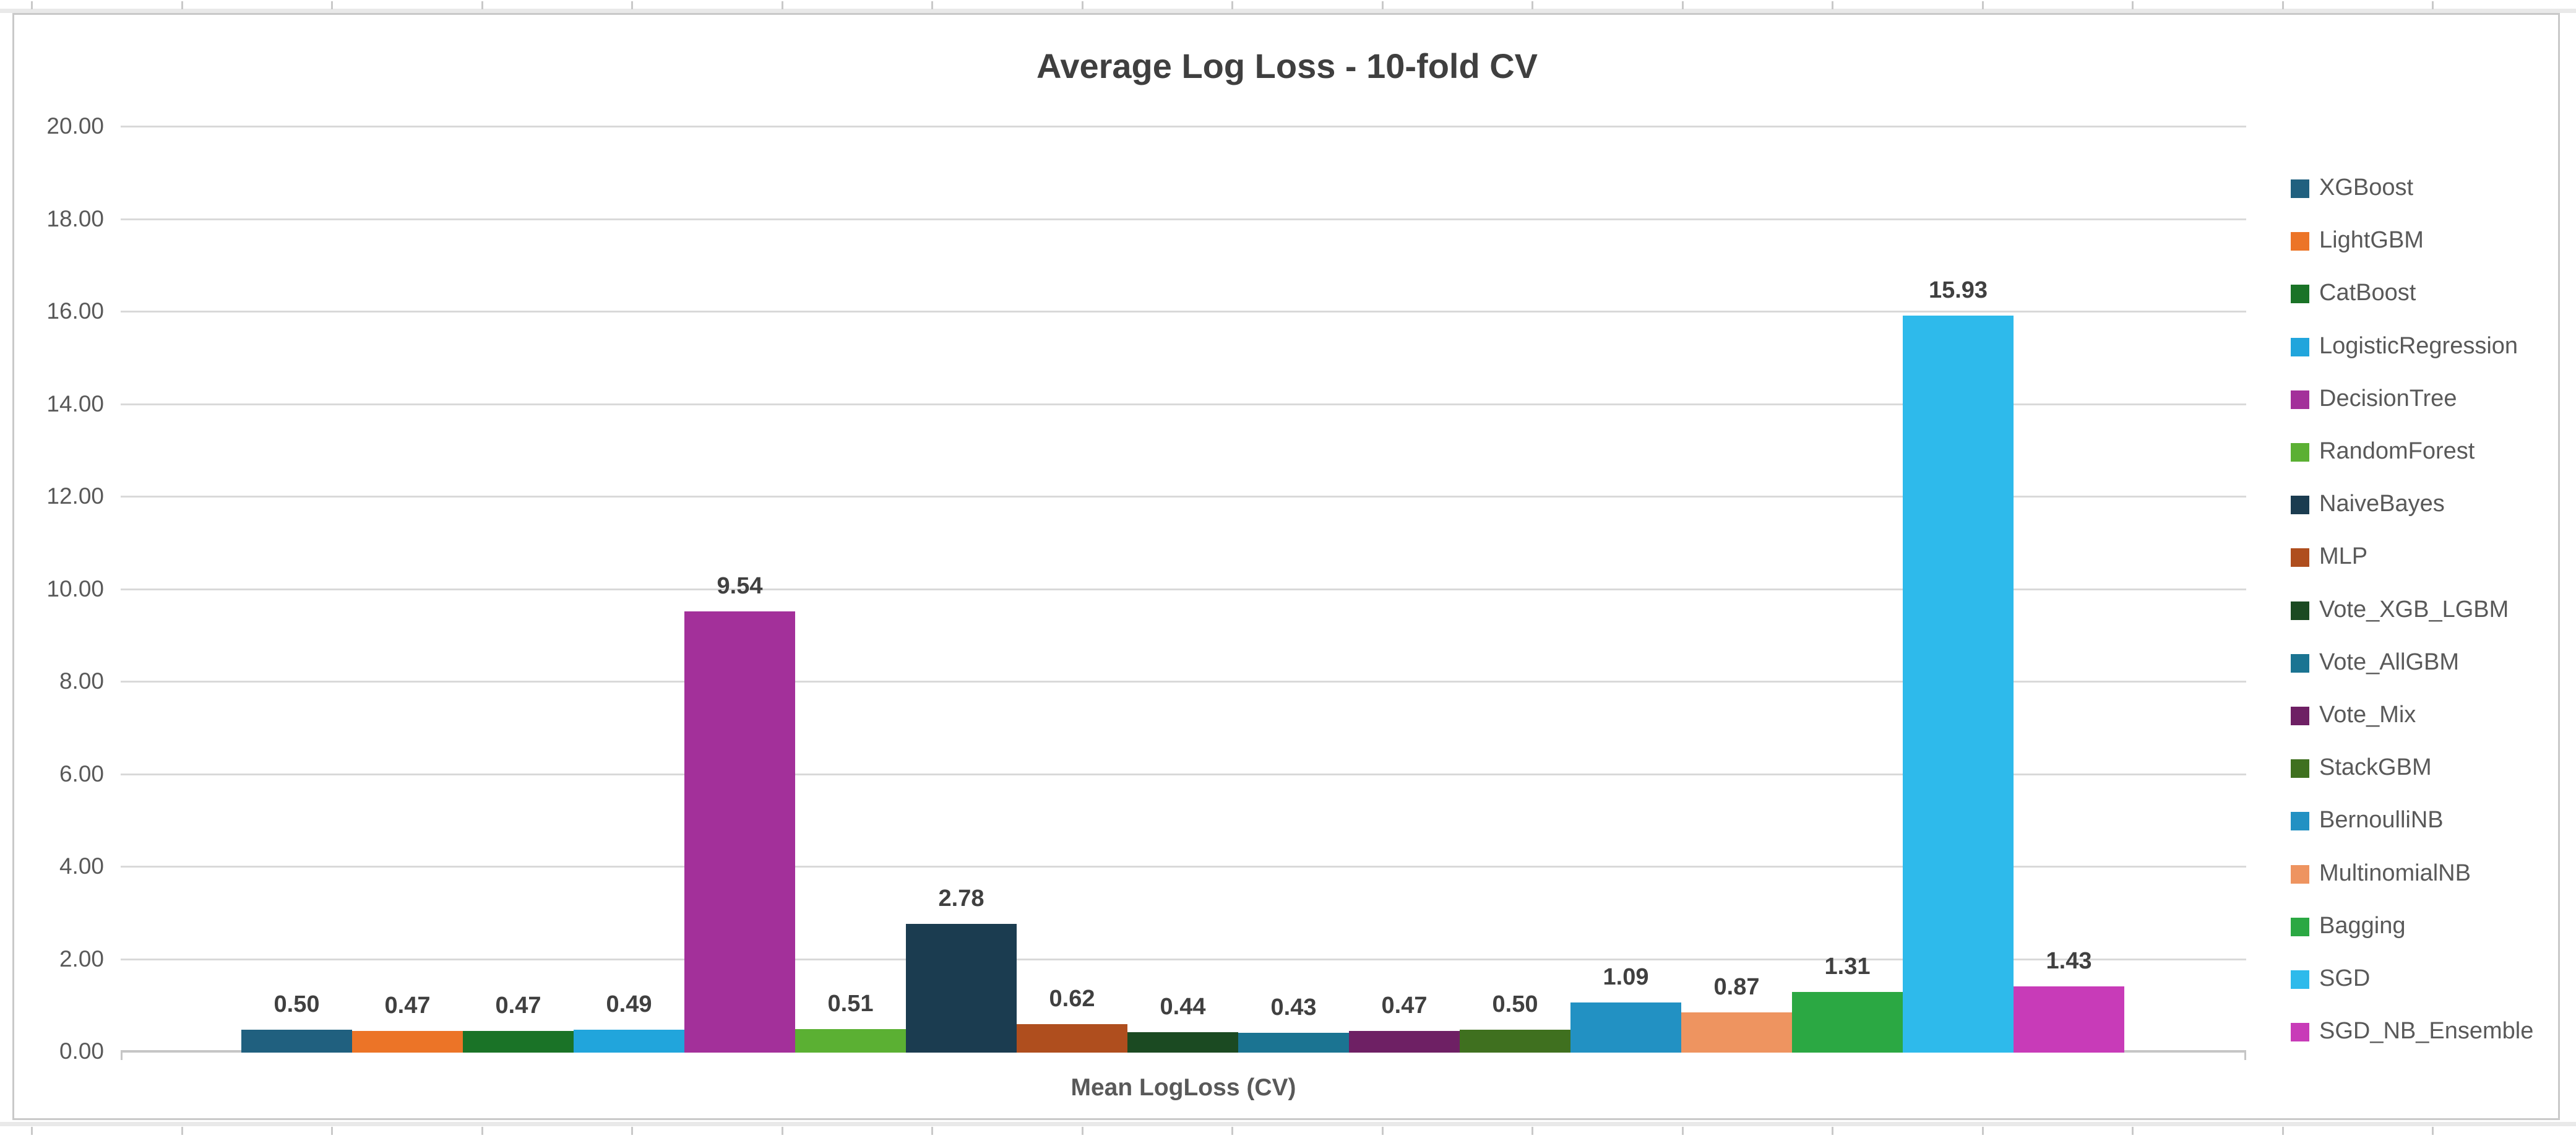 The height and width of the screenshot is (1138, 2576). Describe the element at coordinates (81, 774) in the screenshot. I see `y-axis-tick-label: 6.00` at that location.